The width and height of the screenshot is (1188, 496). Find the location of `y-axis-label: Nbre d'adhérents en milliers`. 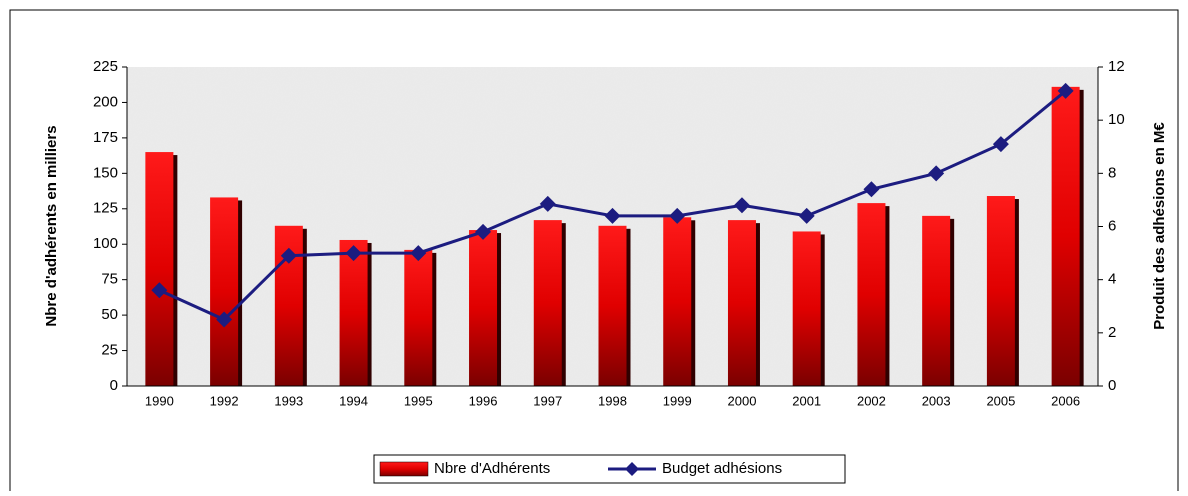

y-axis-label: Nbre d'adhérents en milliers is located at coordinates (51, 225).